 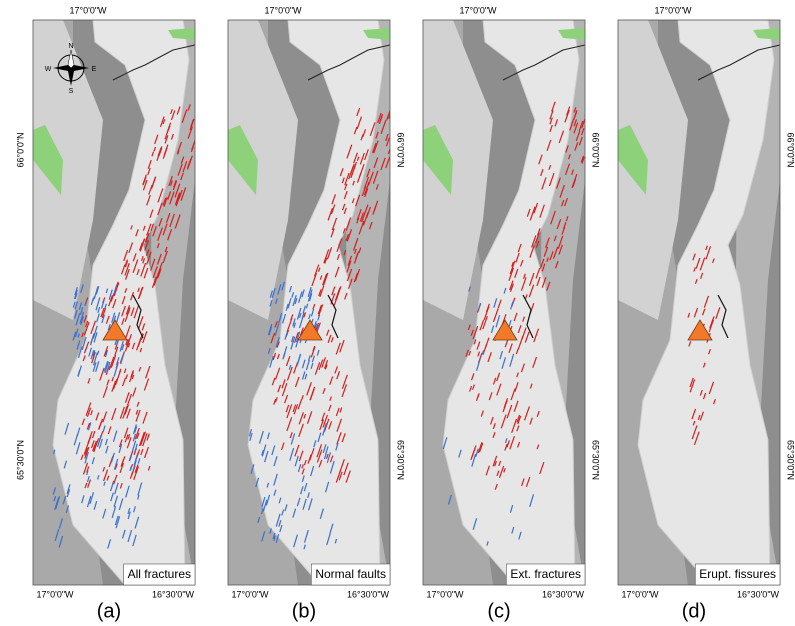 I want to click on side-coordinate: 66°0'0"N, so click(x=401, y=149).